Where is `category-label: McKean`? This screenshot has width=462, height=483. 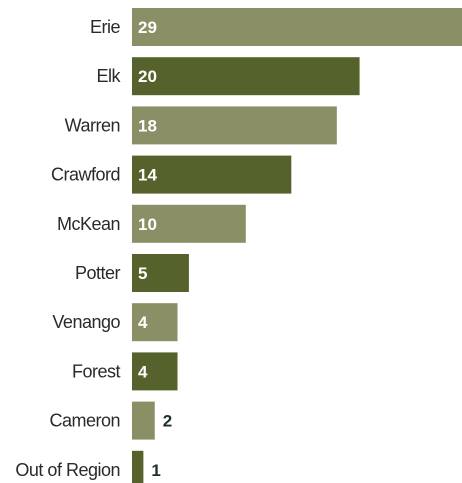
category-label: McKean is located at coordinates (88, 224).